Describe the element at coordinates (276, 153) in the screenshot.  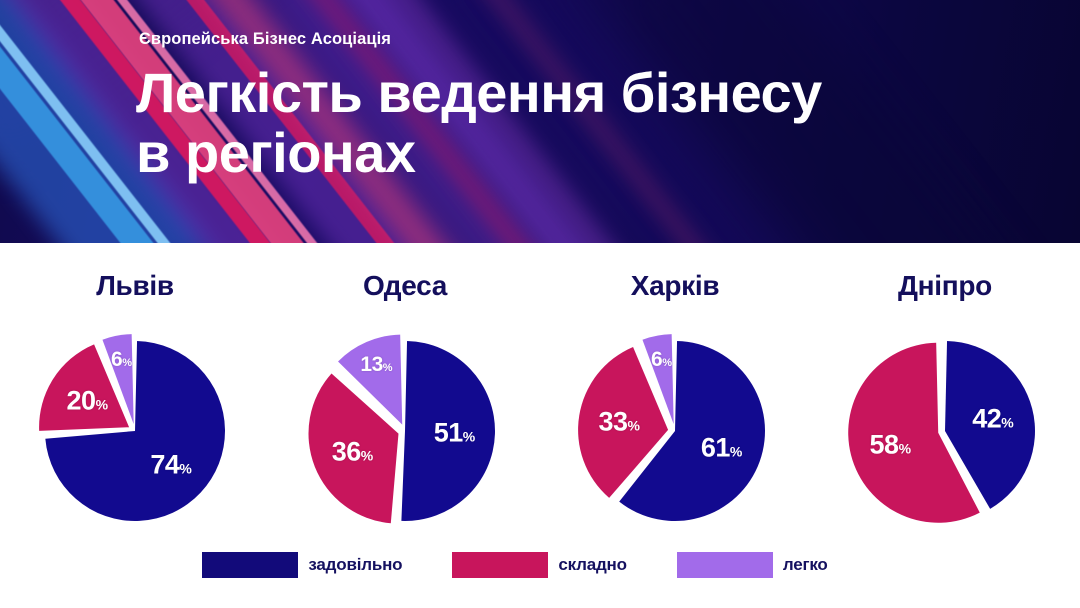
I see `page-title-line-2: в регіонах` at that location.